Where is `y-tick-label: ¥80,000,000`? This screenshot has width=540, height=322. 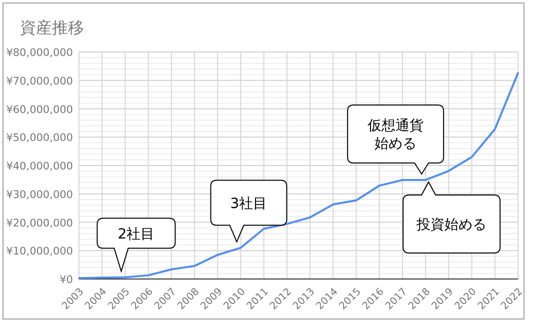 y-tick-label: ¥80,000,000 is located at coordinates (39, 53).